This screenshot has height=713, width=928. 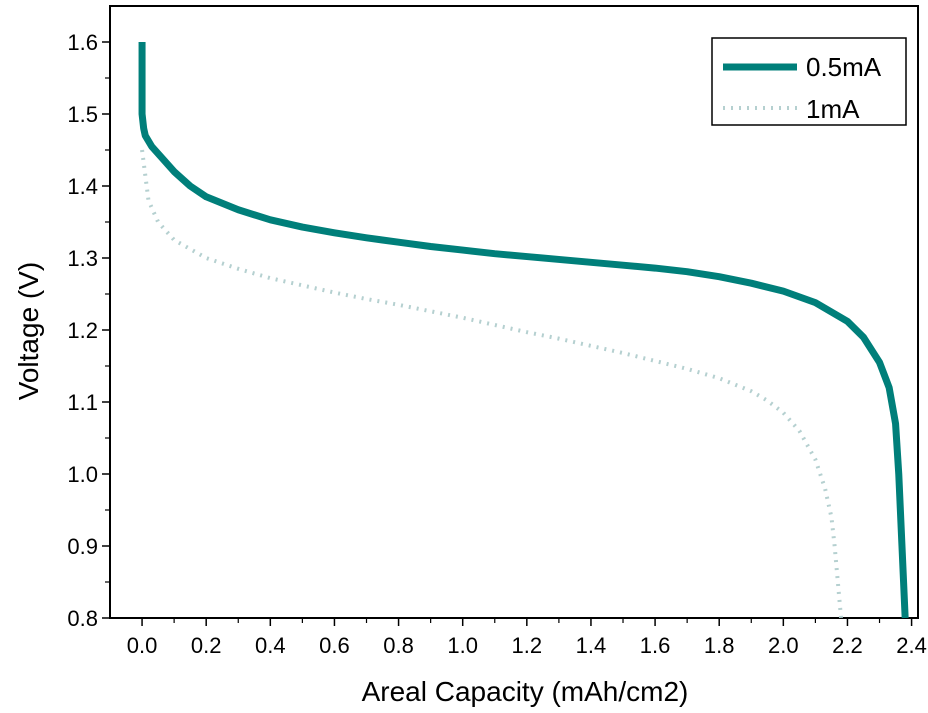 What do you see at coordinates (82, 258) in the screenshot?
I see `y-tick-label-5: 1.3` at bounding box center [82, 258].